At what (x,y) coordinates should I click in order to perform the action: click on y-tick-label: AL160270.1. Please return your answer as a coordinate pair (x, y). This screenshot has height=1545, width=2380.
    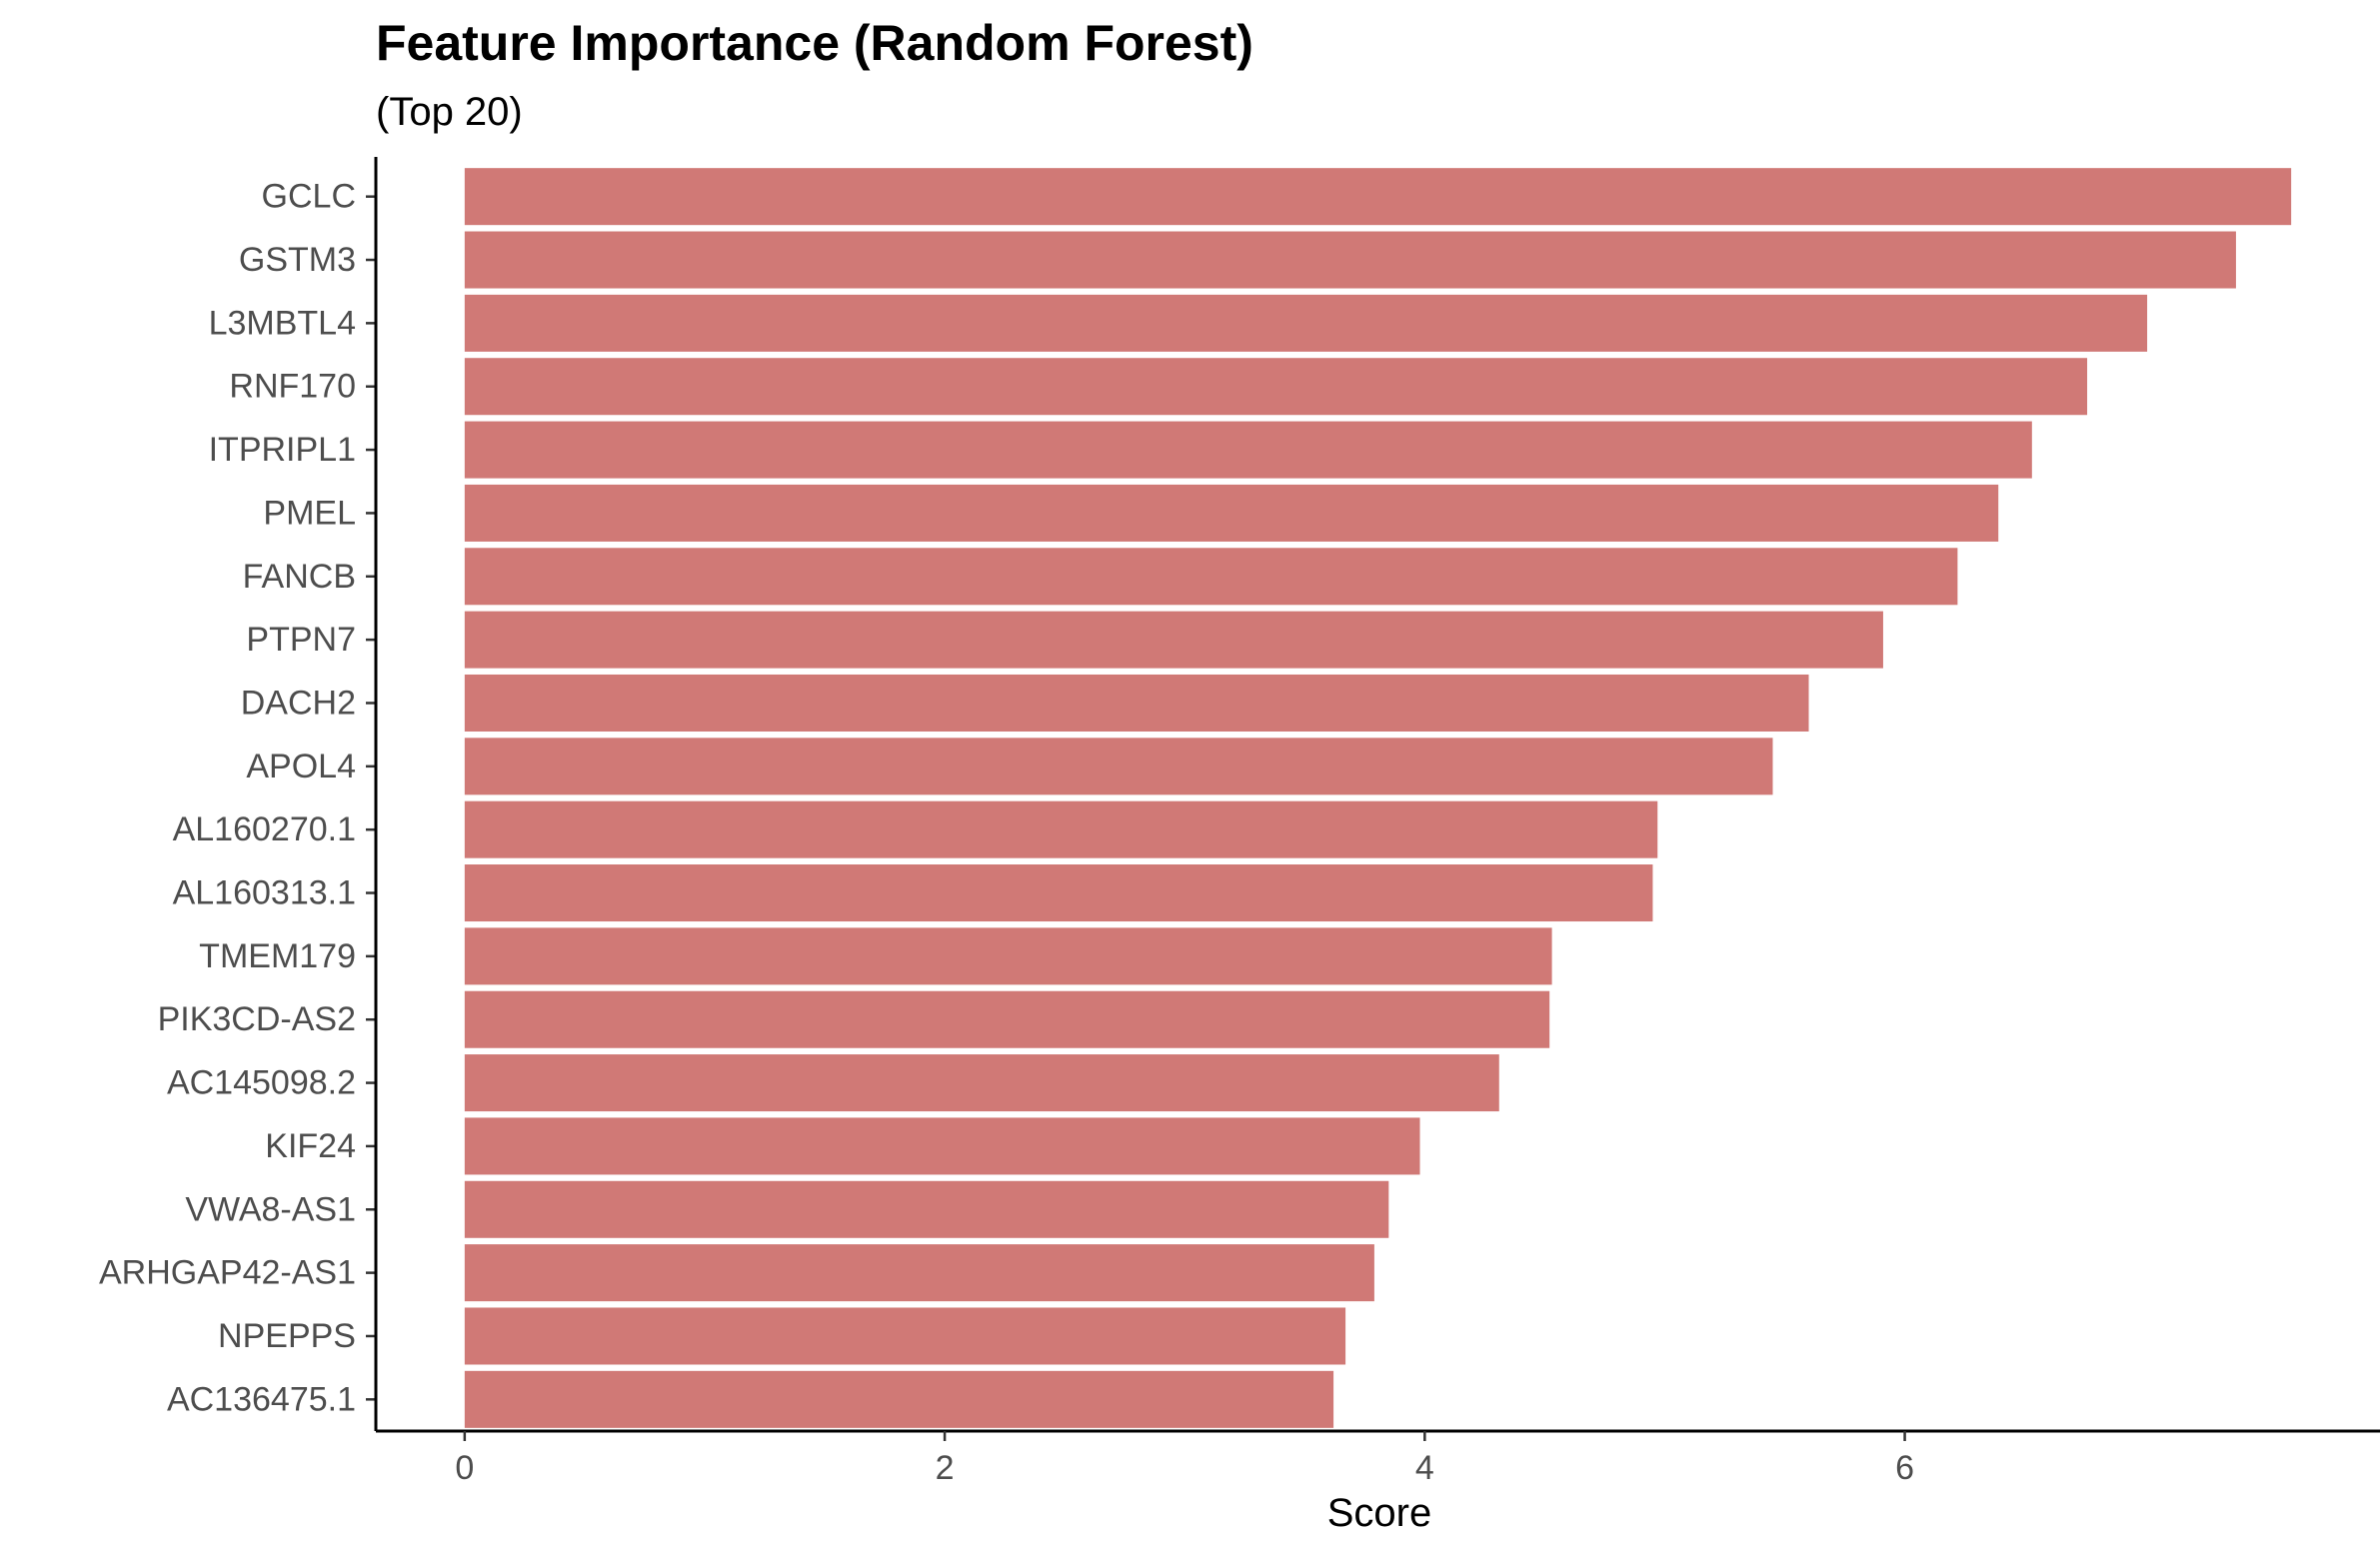
    Looking at the image, I should click on (264, 829).